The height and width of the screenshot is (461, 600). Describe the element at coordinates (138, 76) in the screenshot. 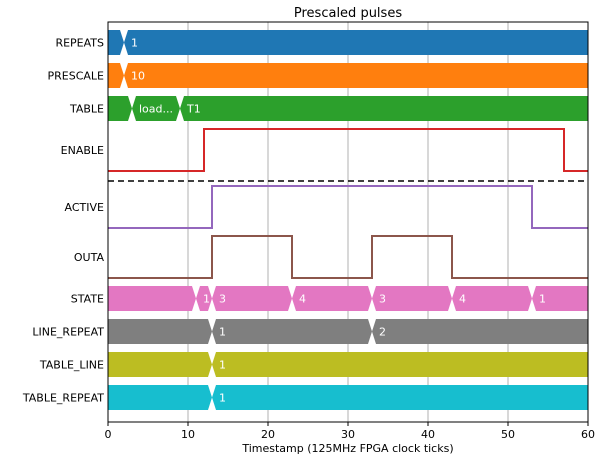

I see `bus-value-prescale-1: 10` at that location.